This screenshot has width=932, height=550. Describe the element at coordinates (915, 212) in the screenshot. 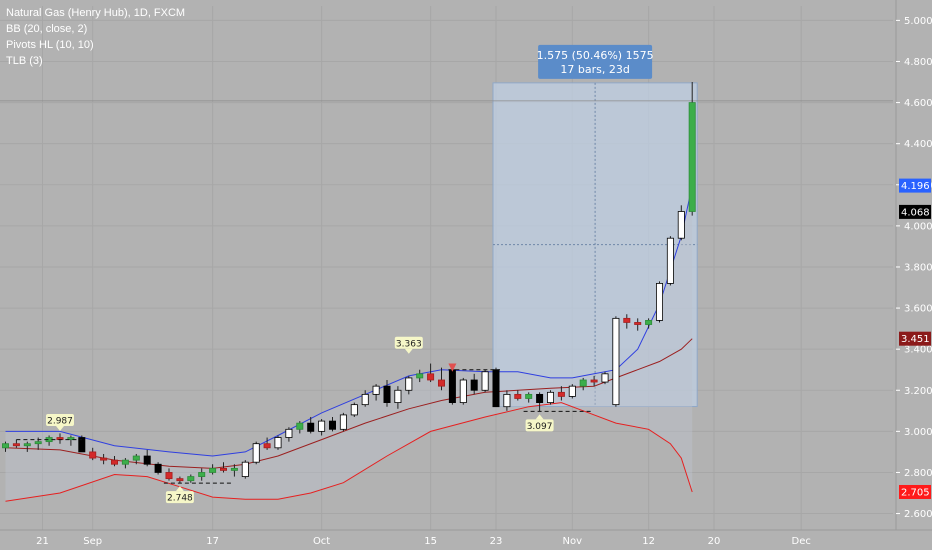

I see `price-badge-label: 4.068` at that location.